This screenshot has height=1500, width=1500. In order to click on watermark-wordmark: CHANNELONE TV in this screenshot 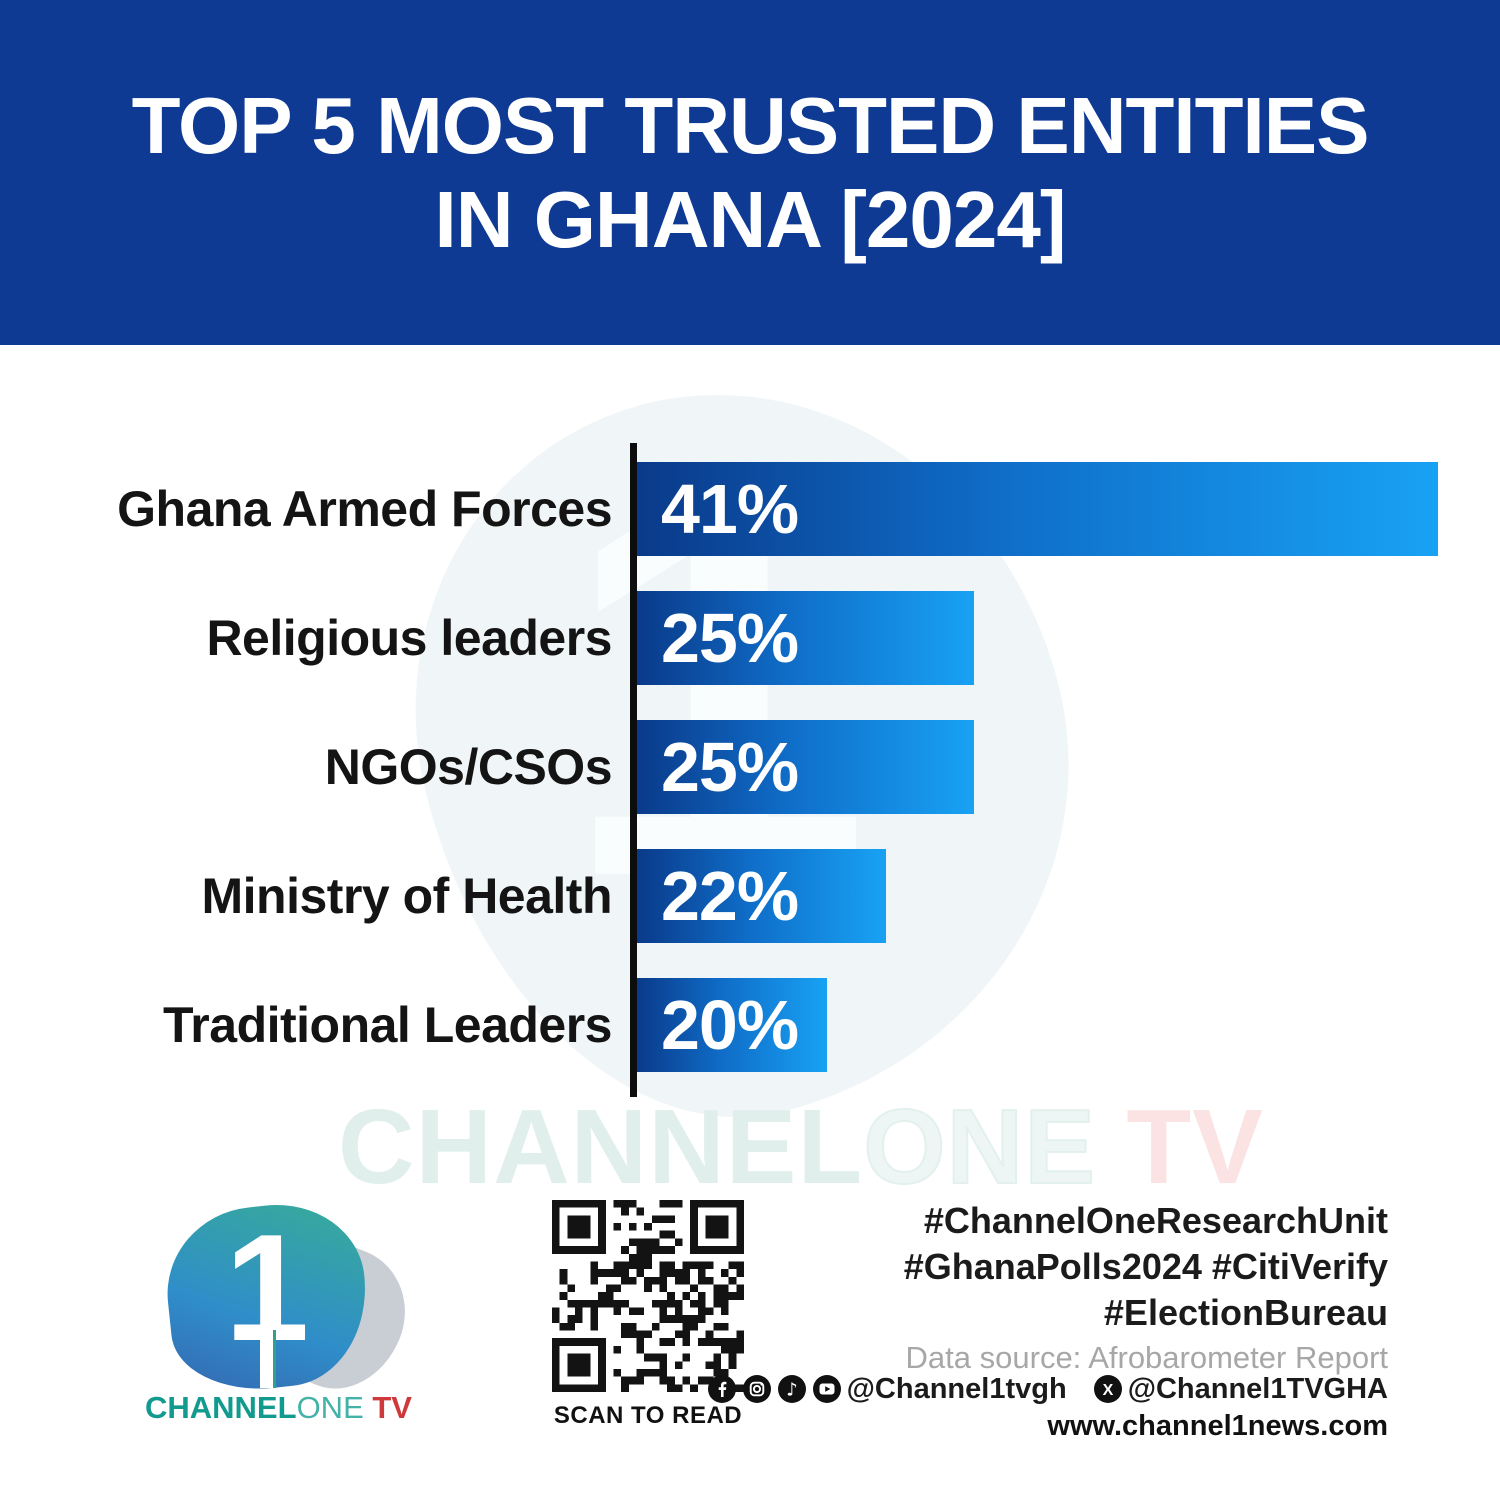, I will do `click(801, 1147)`.